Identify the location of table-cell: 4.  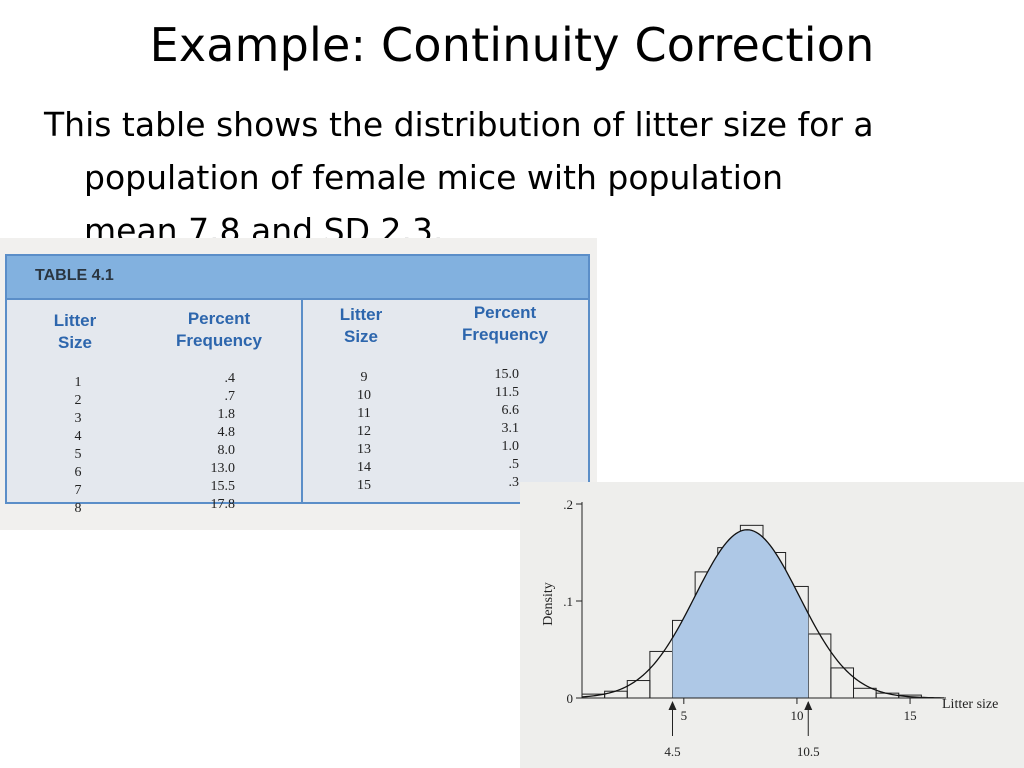
(78, 436).